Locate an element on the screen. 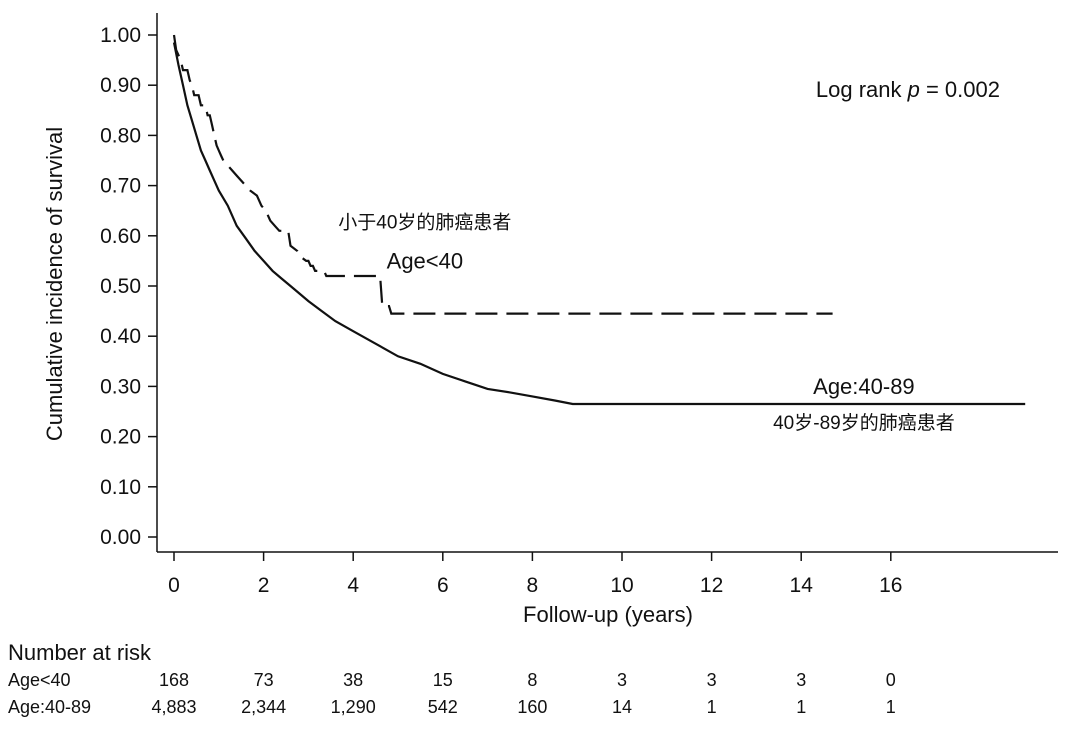 The width and height of the screenshot is (1080, 731). y-tick-label: 0.10 is located at coordinates (120, 487).